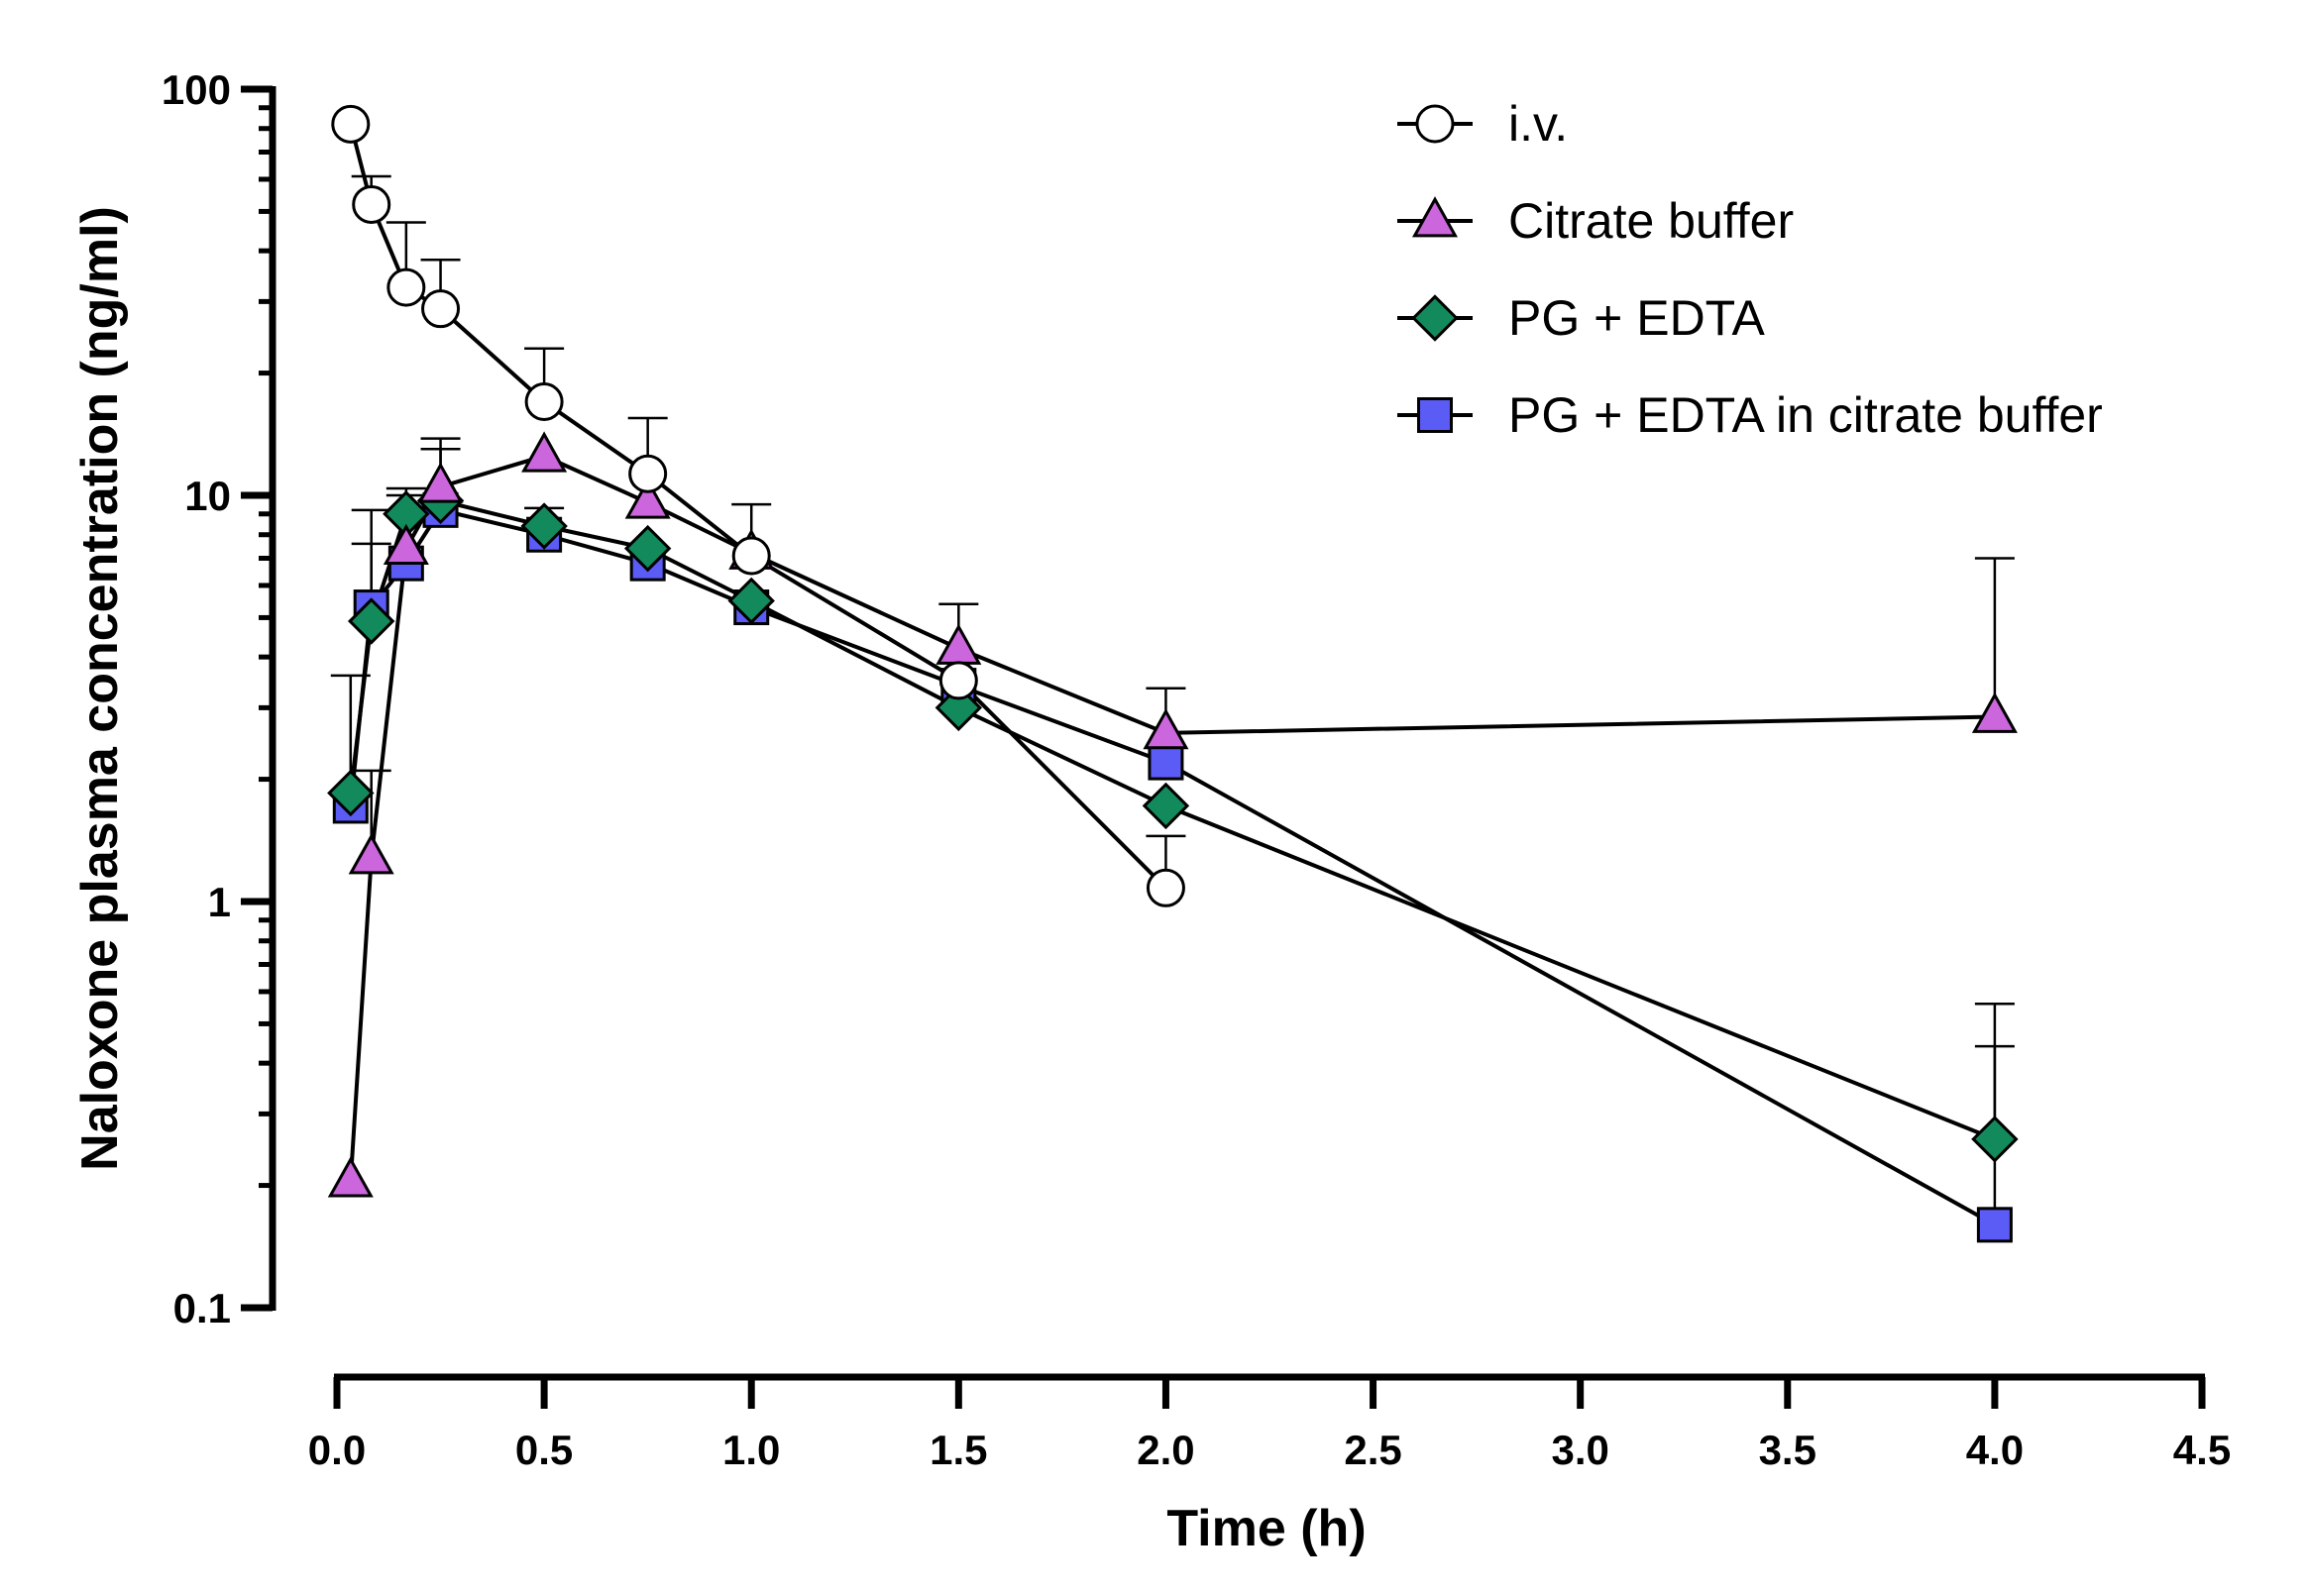 The height and width of the screenshot is (1596, 2310). What do you see at coordinates (1269, 1423) in the screenshot?
I see `x-axis: 0.0 0.5 1.0 1.5 2.0 2.5 3.0 3.5 4.0 4.5` at bounding box center [1269, 1423].